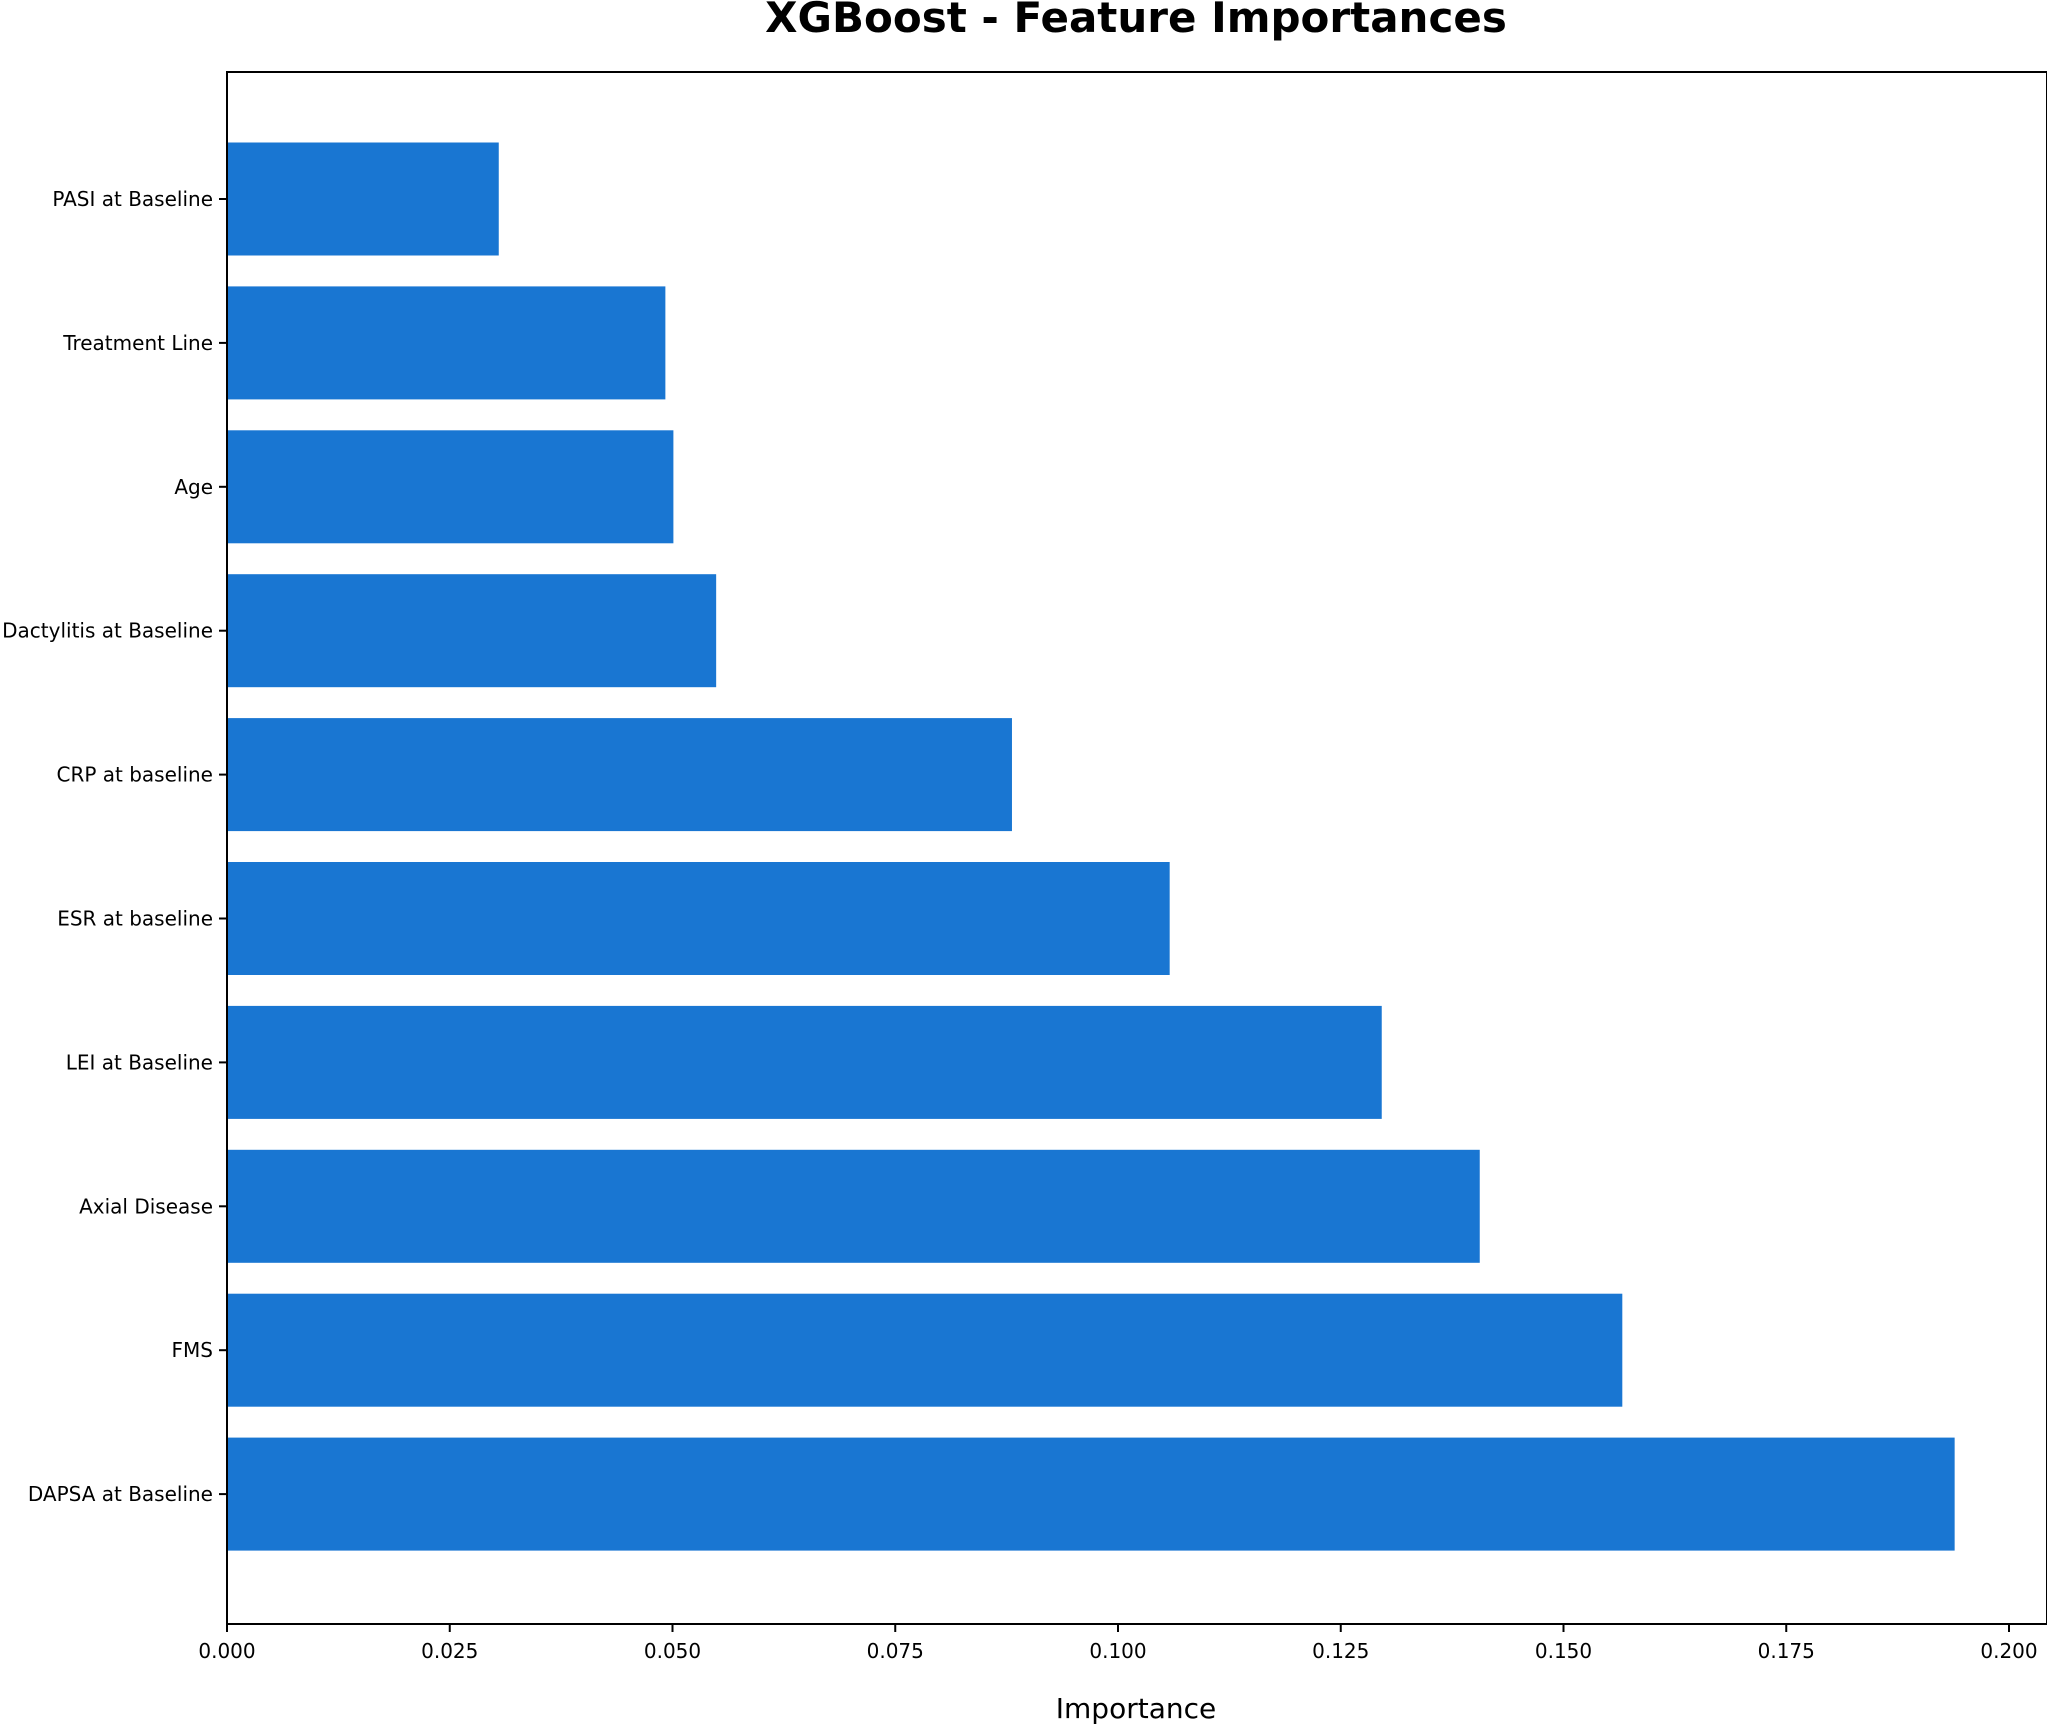  Describe the element at coordinates (120, 1494) in the screenshot. I see `y-tick-label: DAPSA at Baseline` at that location.